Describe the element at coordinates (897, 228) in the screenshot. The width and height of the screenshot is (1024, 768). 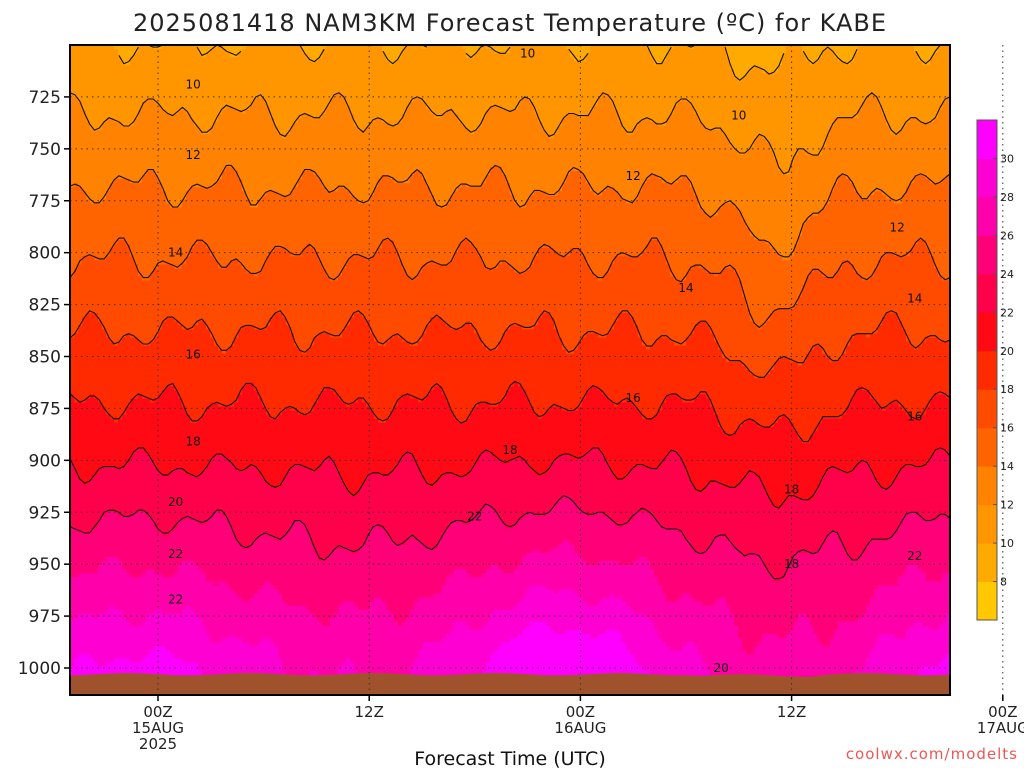
I see `contour-label: 12` at that location.